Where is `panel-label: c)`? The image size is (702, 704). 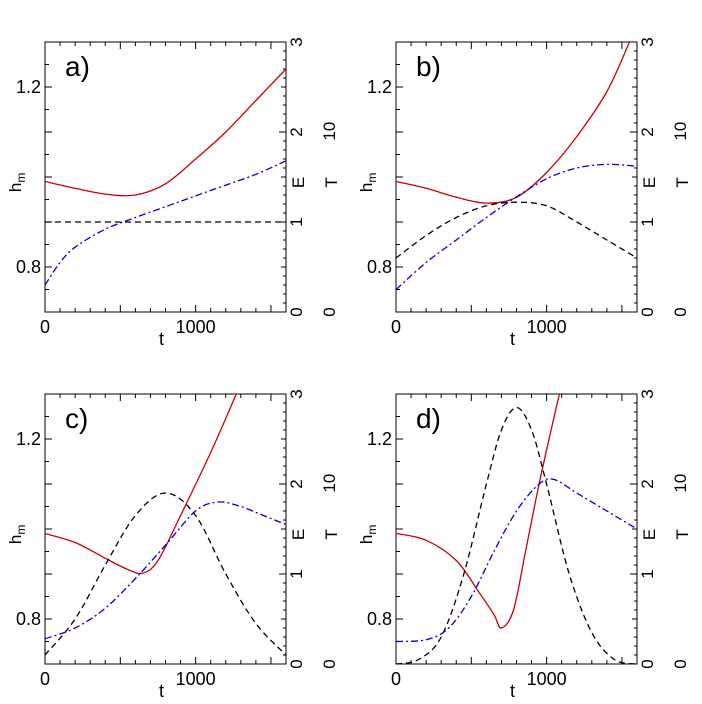 panel-label: c) is located at coordinates (76, 418).